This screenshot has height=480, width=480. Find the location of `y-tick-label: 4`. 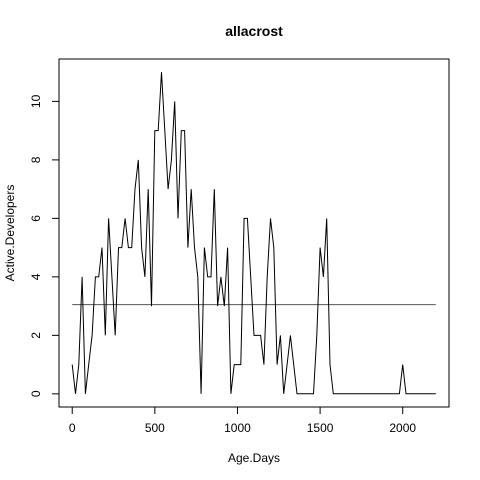

y-tick-label: 4 is located at coordinates (36, 276).